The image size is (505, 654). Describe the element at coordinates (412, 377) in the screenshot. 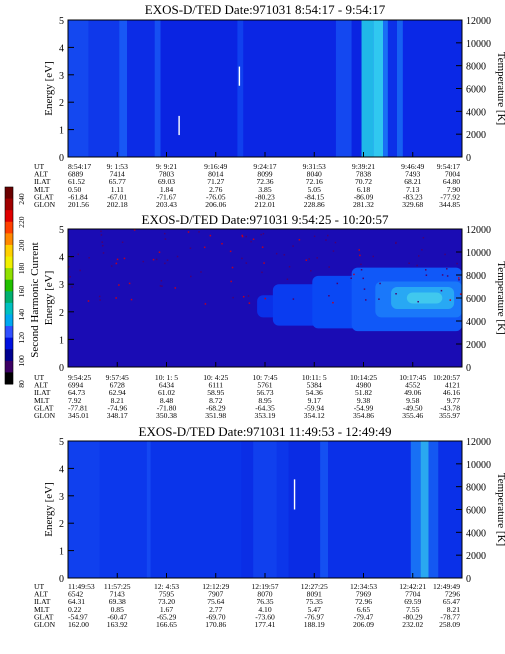

I see `table-cell: 10:17:45` at that location.